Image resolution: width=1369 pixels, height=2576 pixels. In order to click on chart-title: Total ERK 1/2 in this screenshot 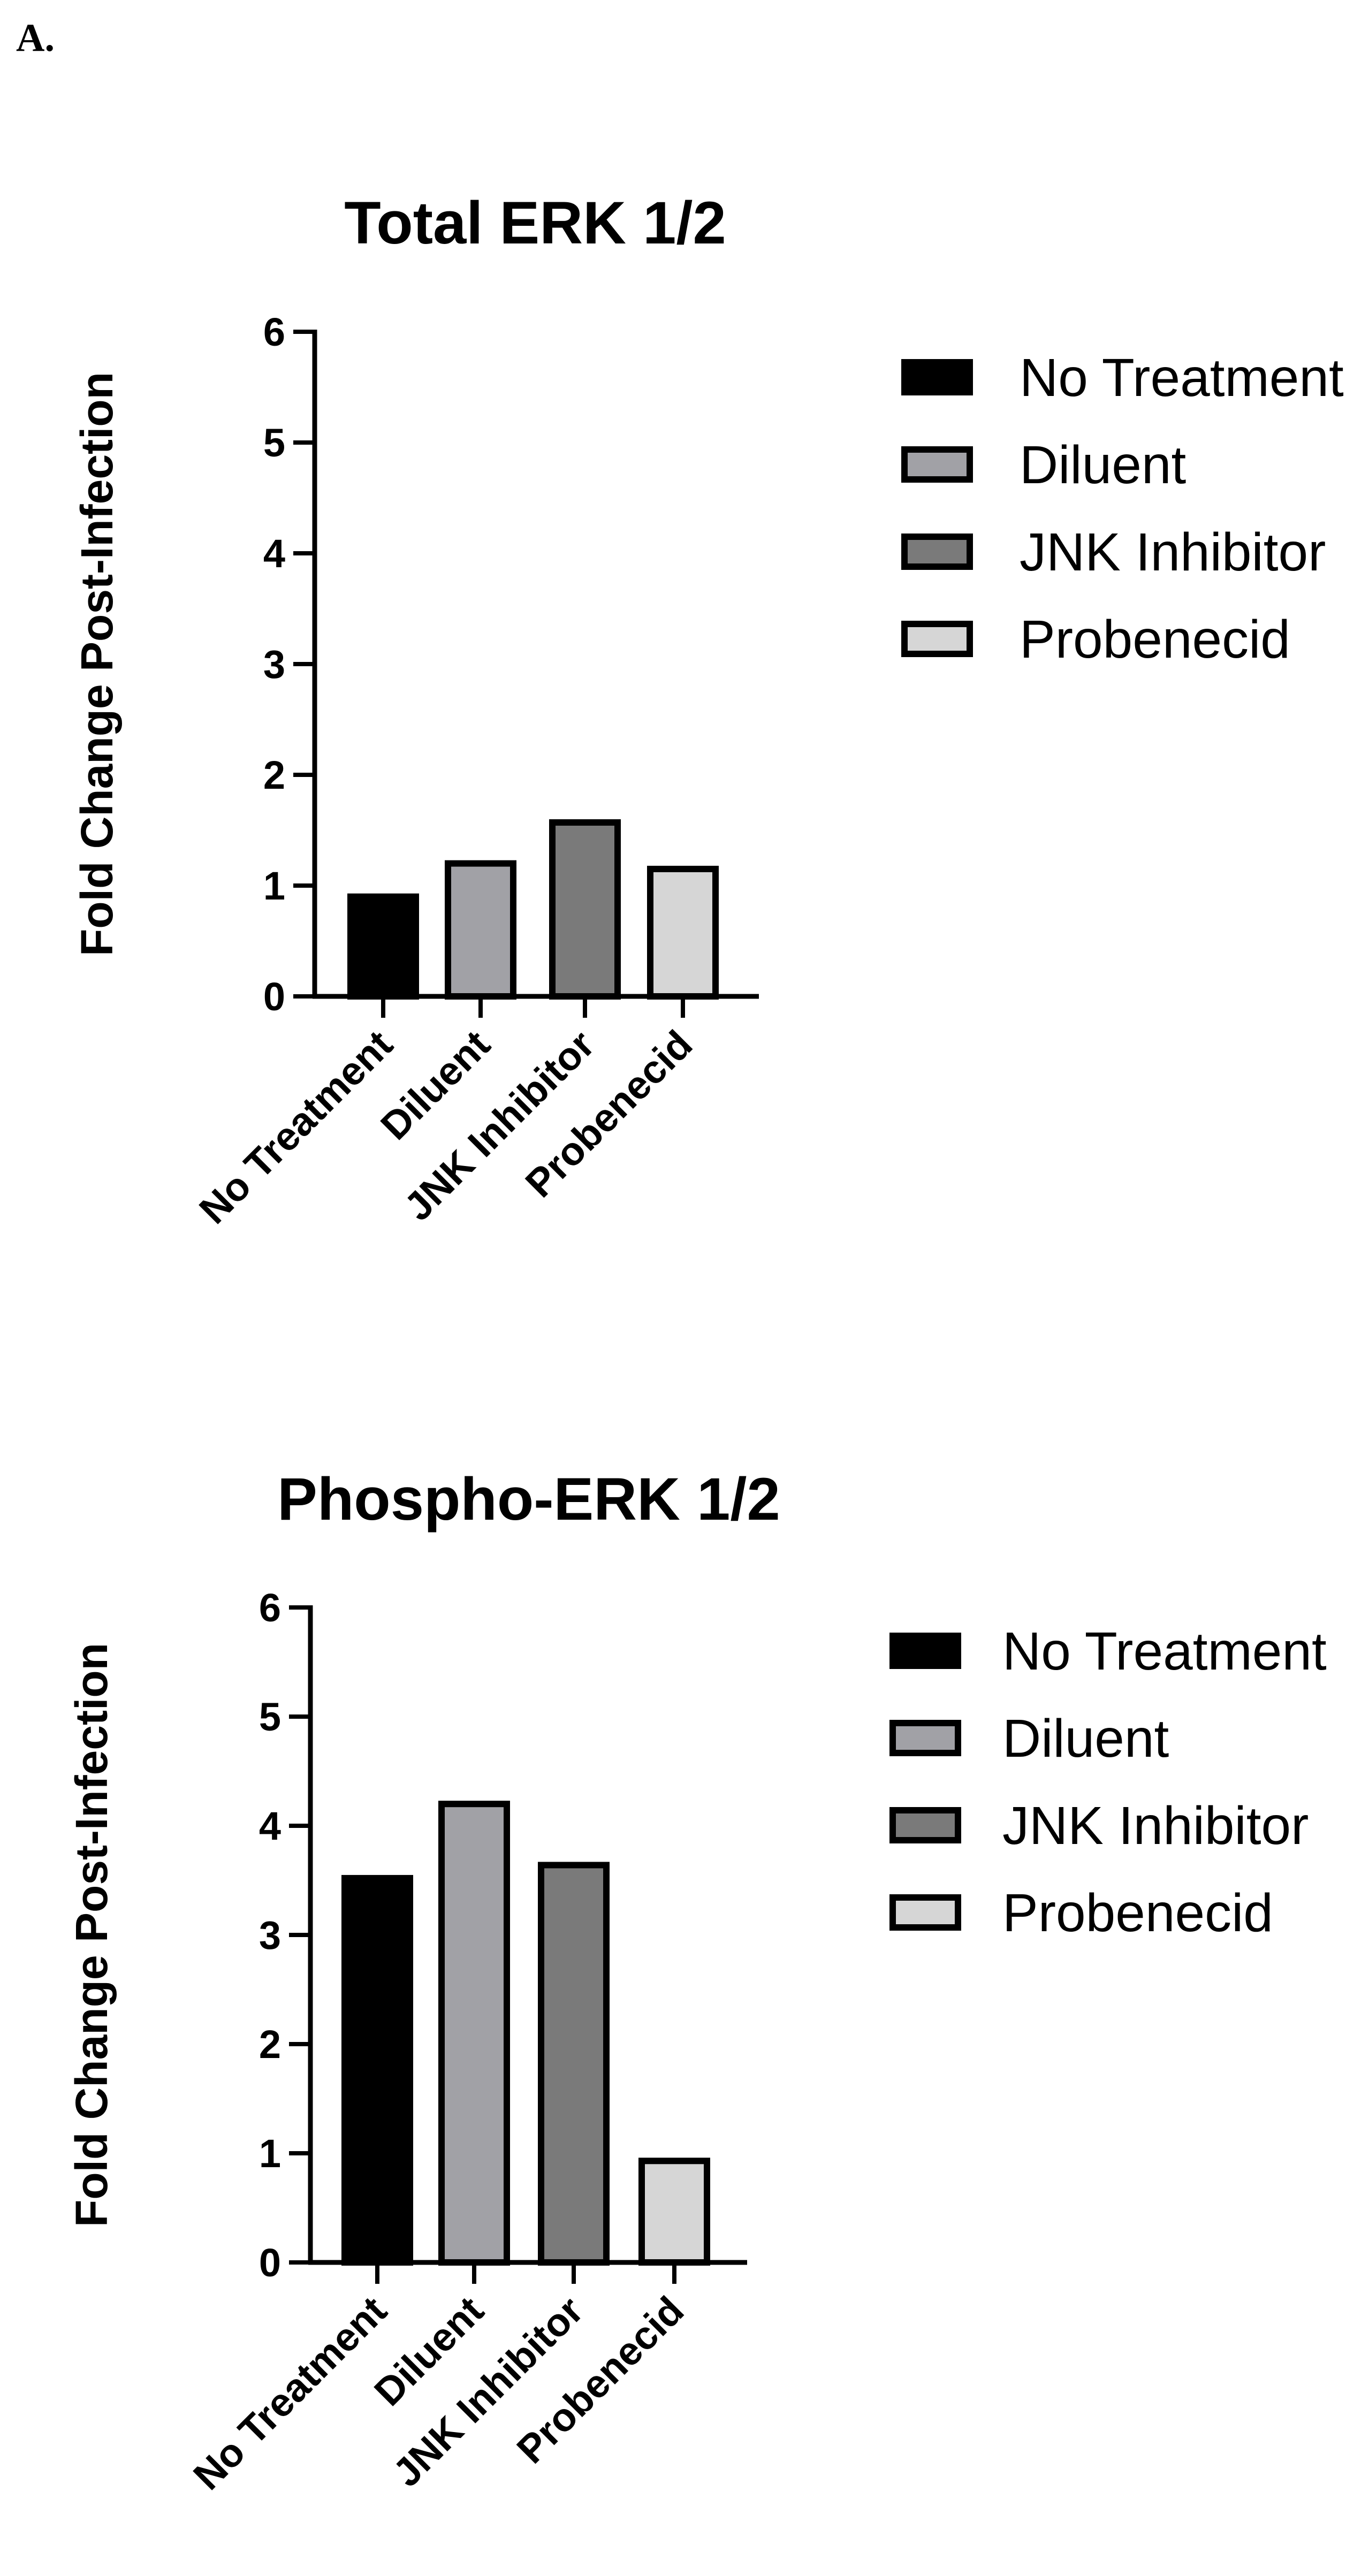, I will do `click(535, 222)`.